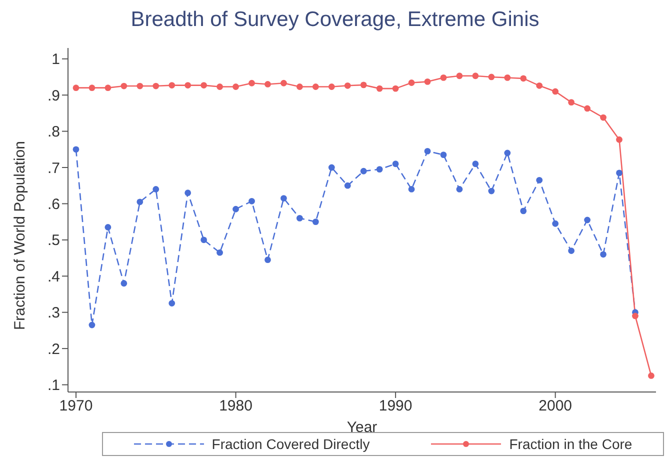 The height and width of the screenshot is (473, 670). Describe the element at coordinates (53, 132) in the screenshot. I see `y-tick-label: .8` at that location.